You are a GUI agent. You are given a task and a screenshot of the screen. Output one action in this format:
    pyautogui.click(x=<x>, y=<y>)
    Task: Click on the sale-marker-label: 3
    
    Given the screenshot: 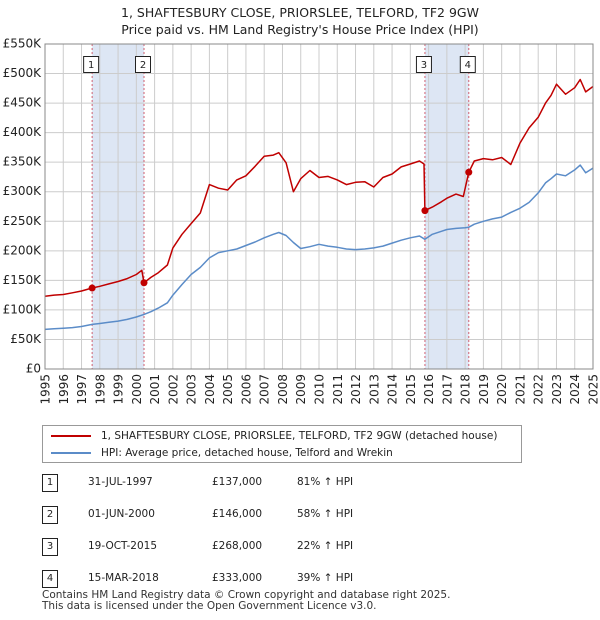 What is the action you would take?
    pyautogui.click(x=424, y=65)
    